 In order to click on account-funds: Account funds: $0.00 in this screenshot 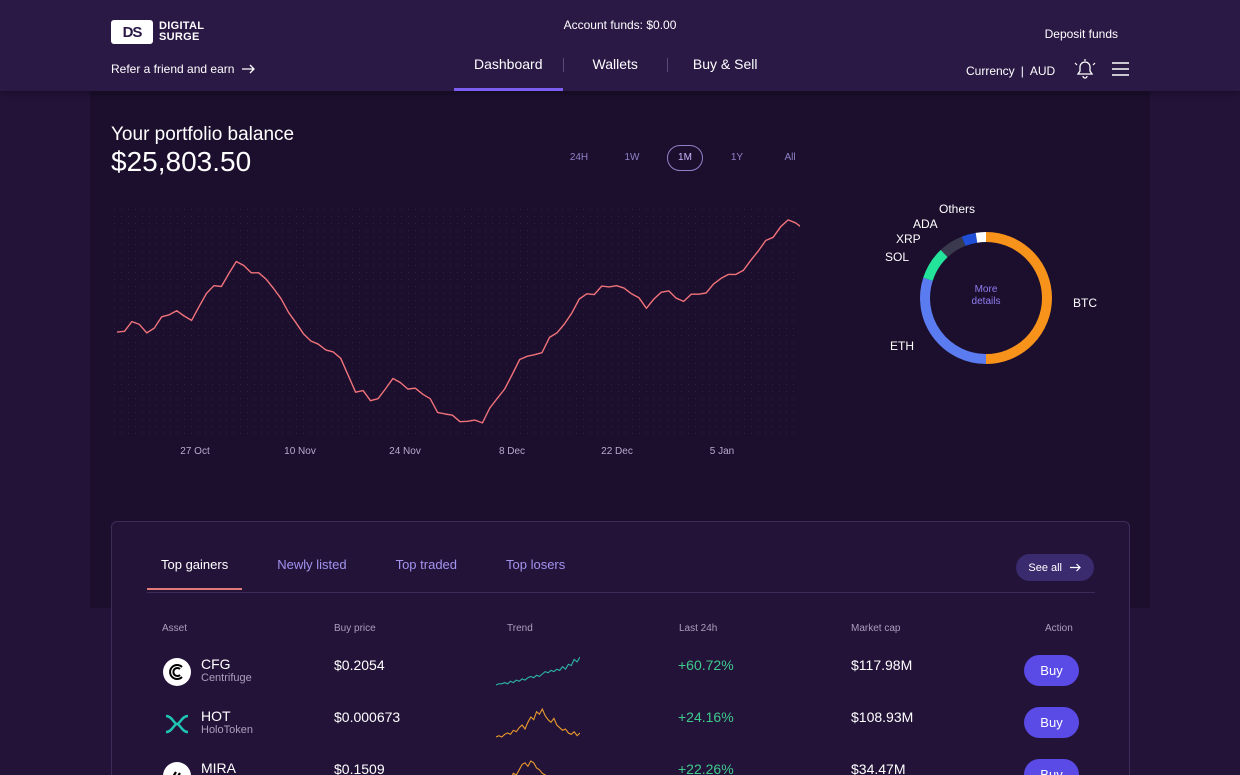, I will do `click(620, 25)`.